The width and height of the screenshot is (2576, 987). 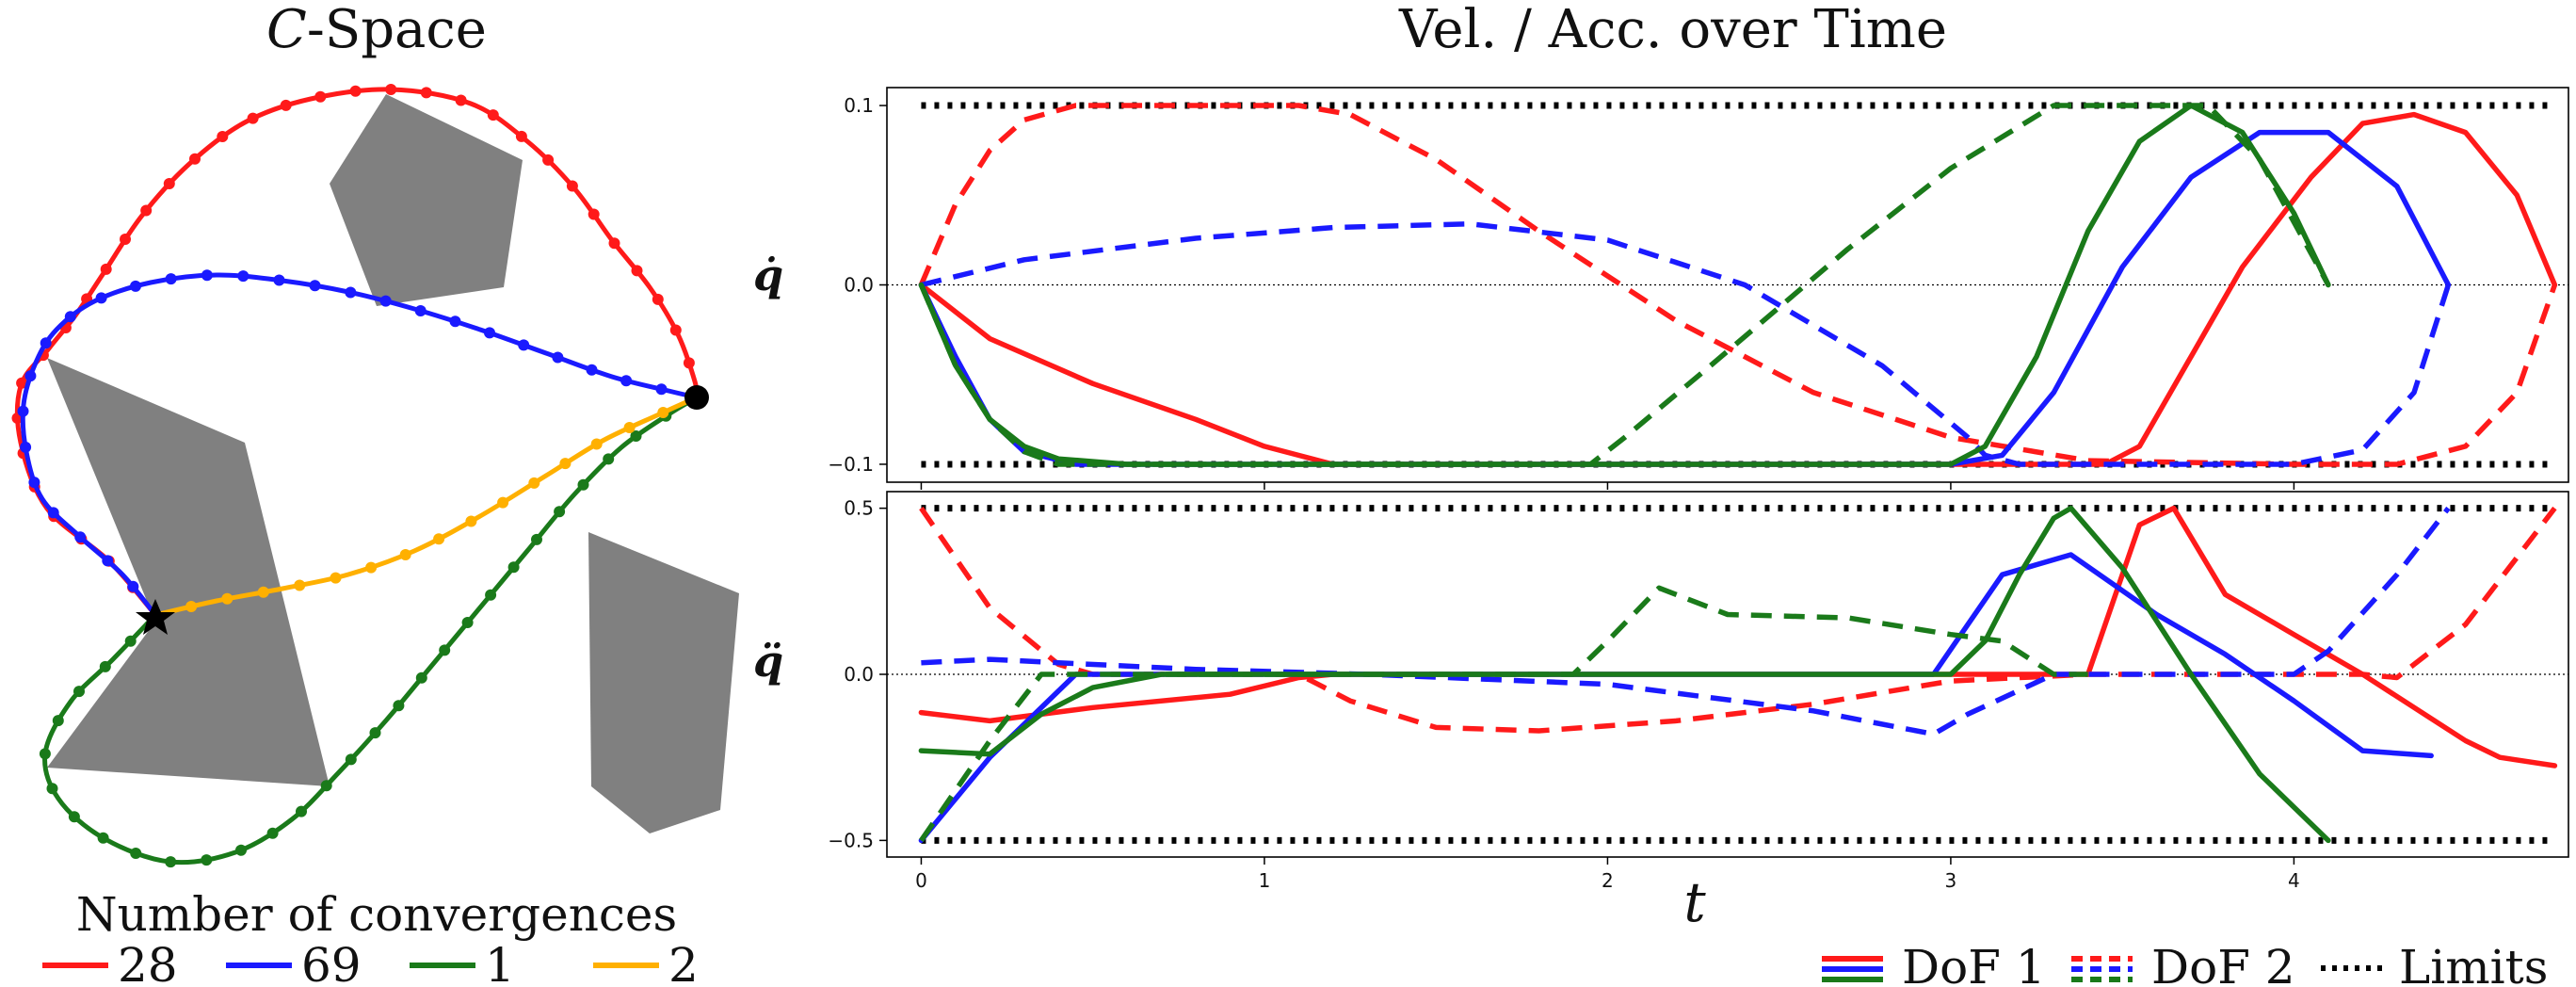 What do you see at coordinates (851, 464) in the screenshot?
I see `velocity-ytick-label: −0.1` at bounding box center [851, 464].